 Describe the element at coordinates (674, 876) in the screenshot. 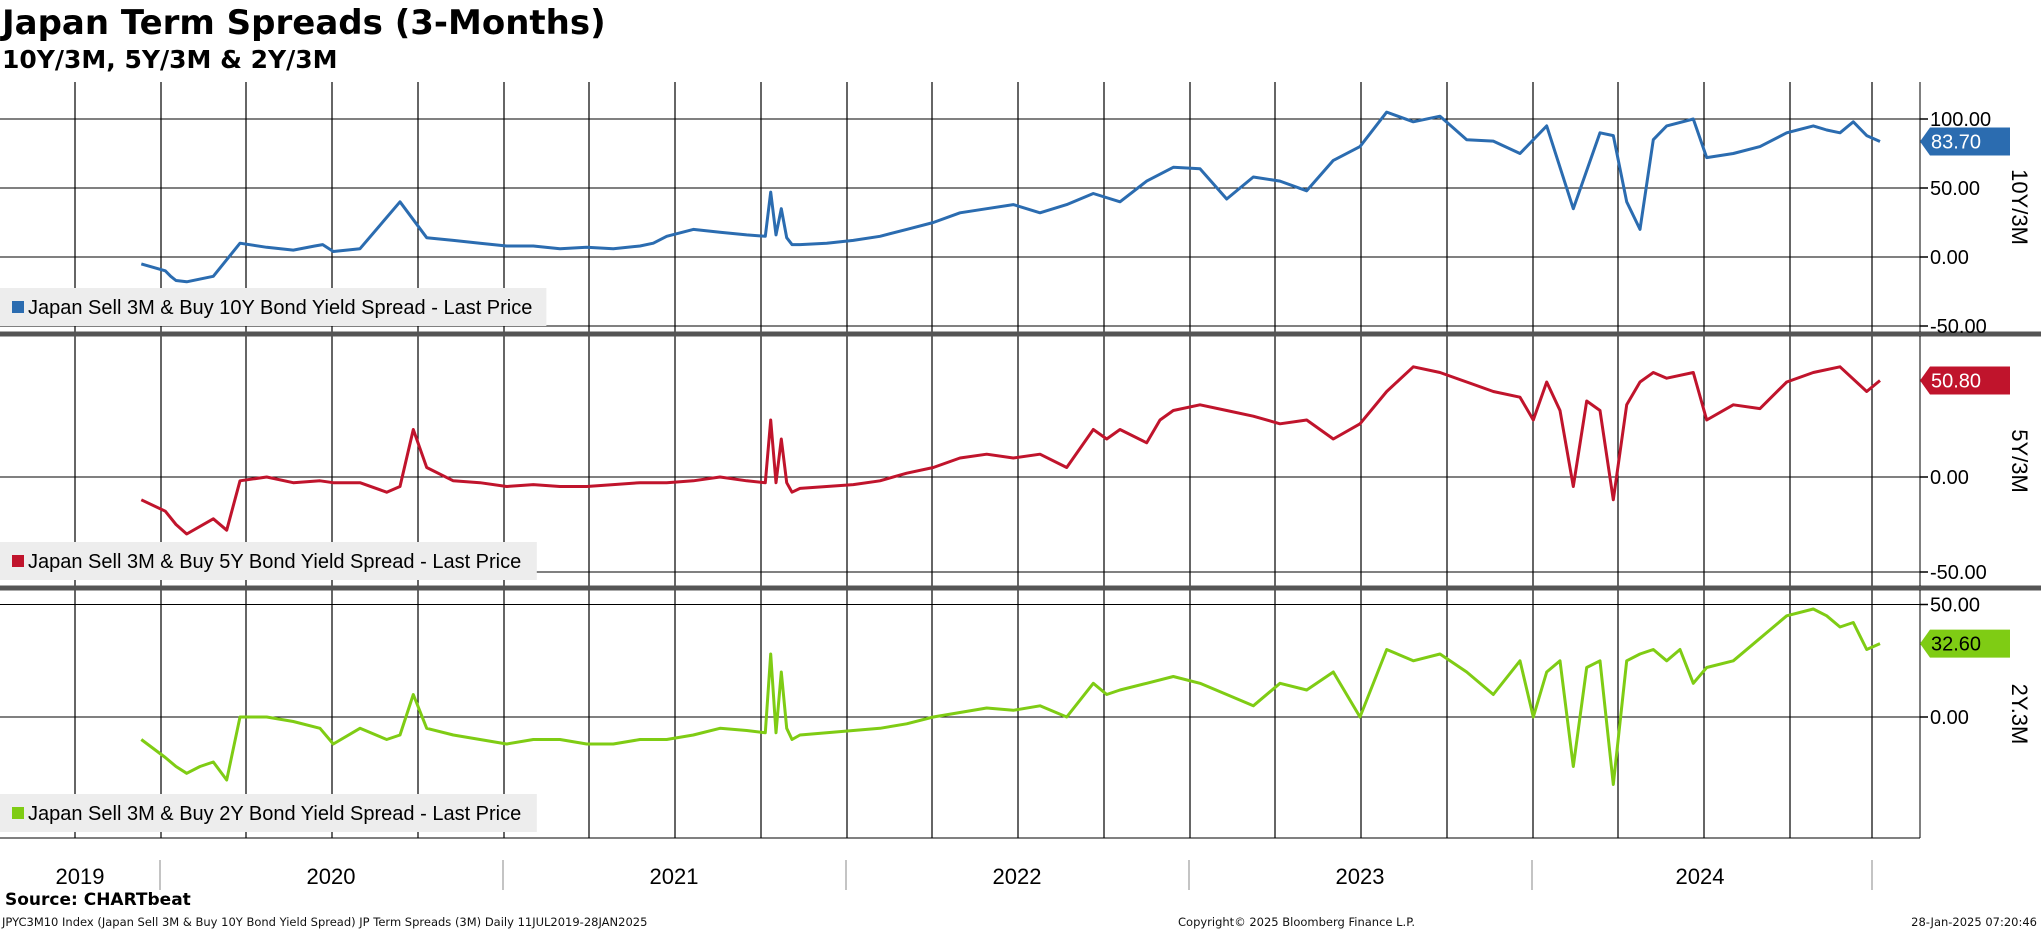

I see `x-tick-label: 2021` at that location.